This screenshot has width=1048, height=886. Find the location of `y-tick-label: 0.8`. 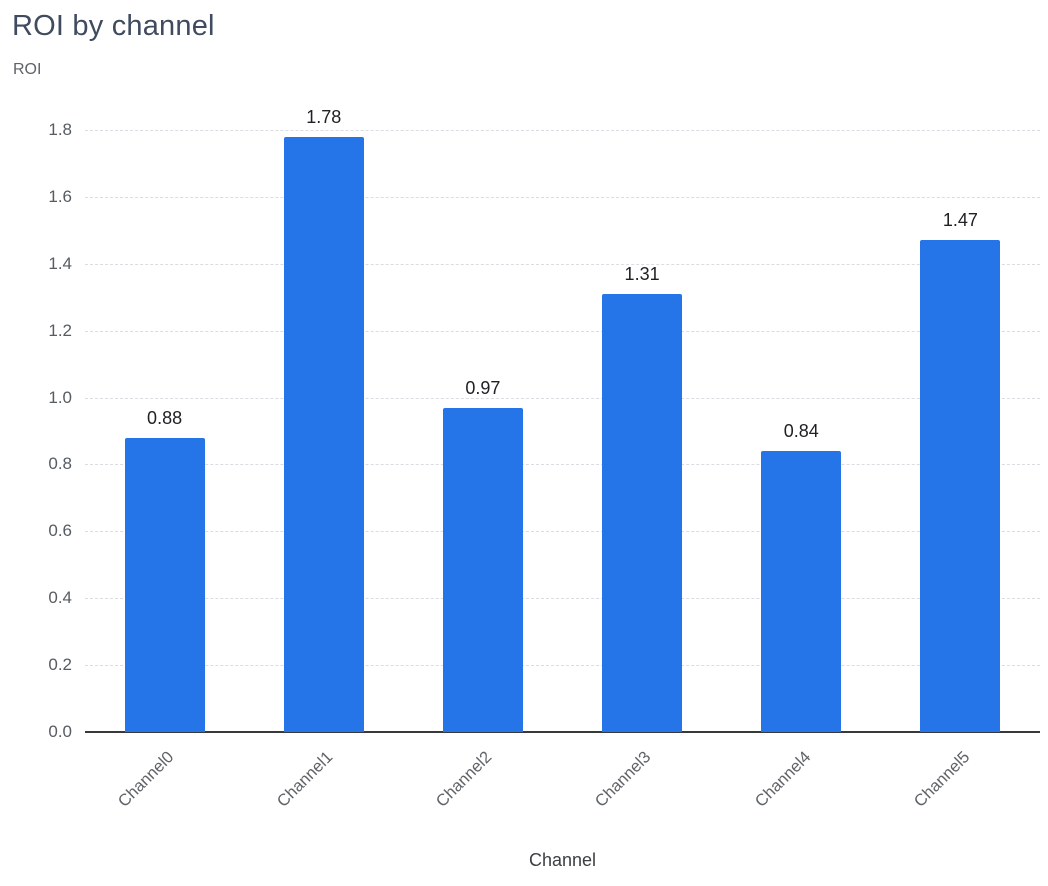

y-tick-label: 0.8 is located at coordinates (60, 464).